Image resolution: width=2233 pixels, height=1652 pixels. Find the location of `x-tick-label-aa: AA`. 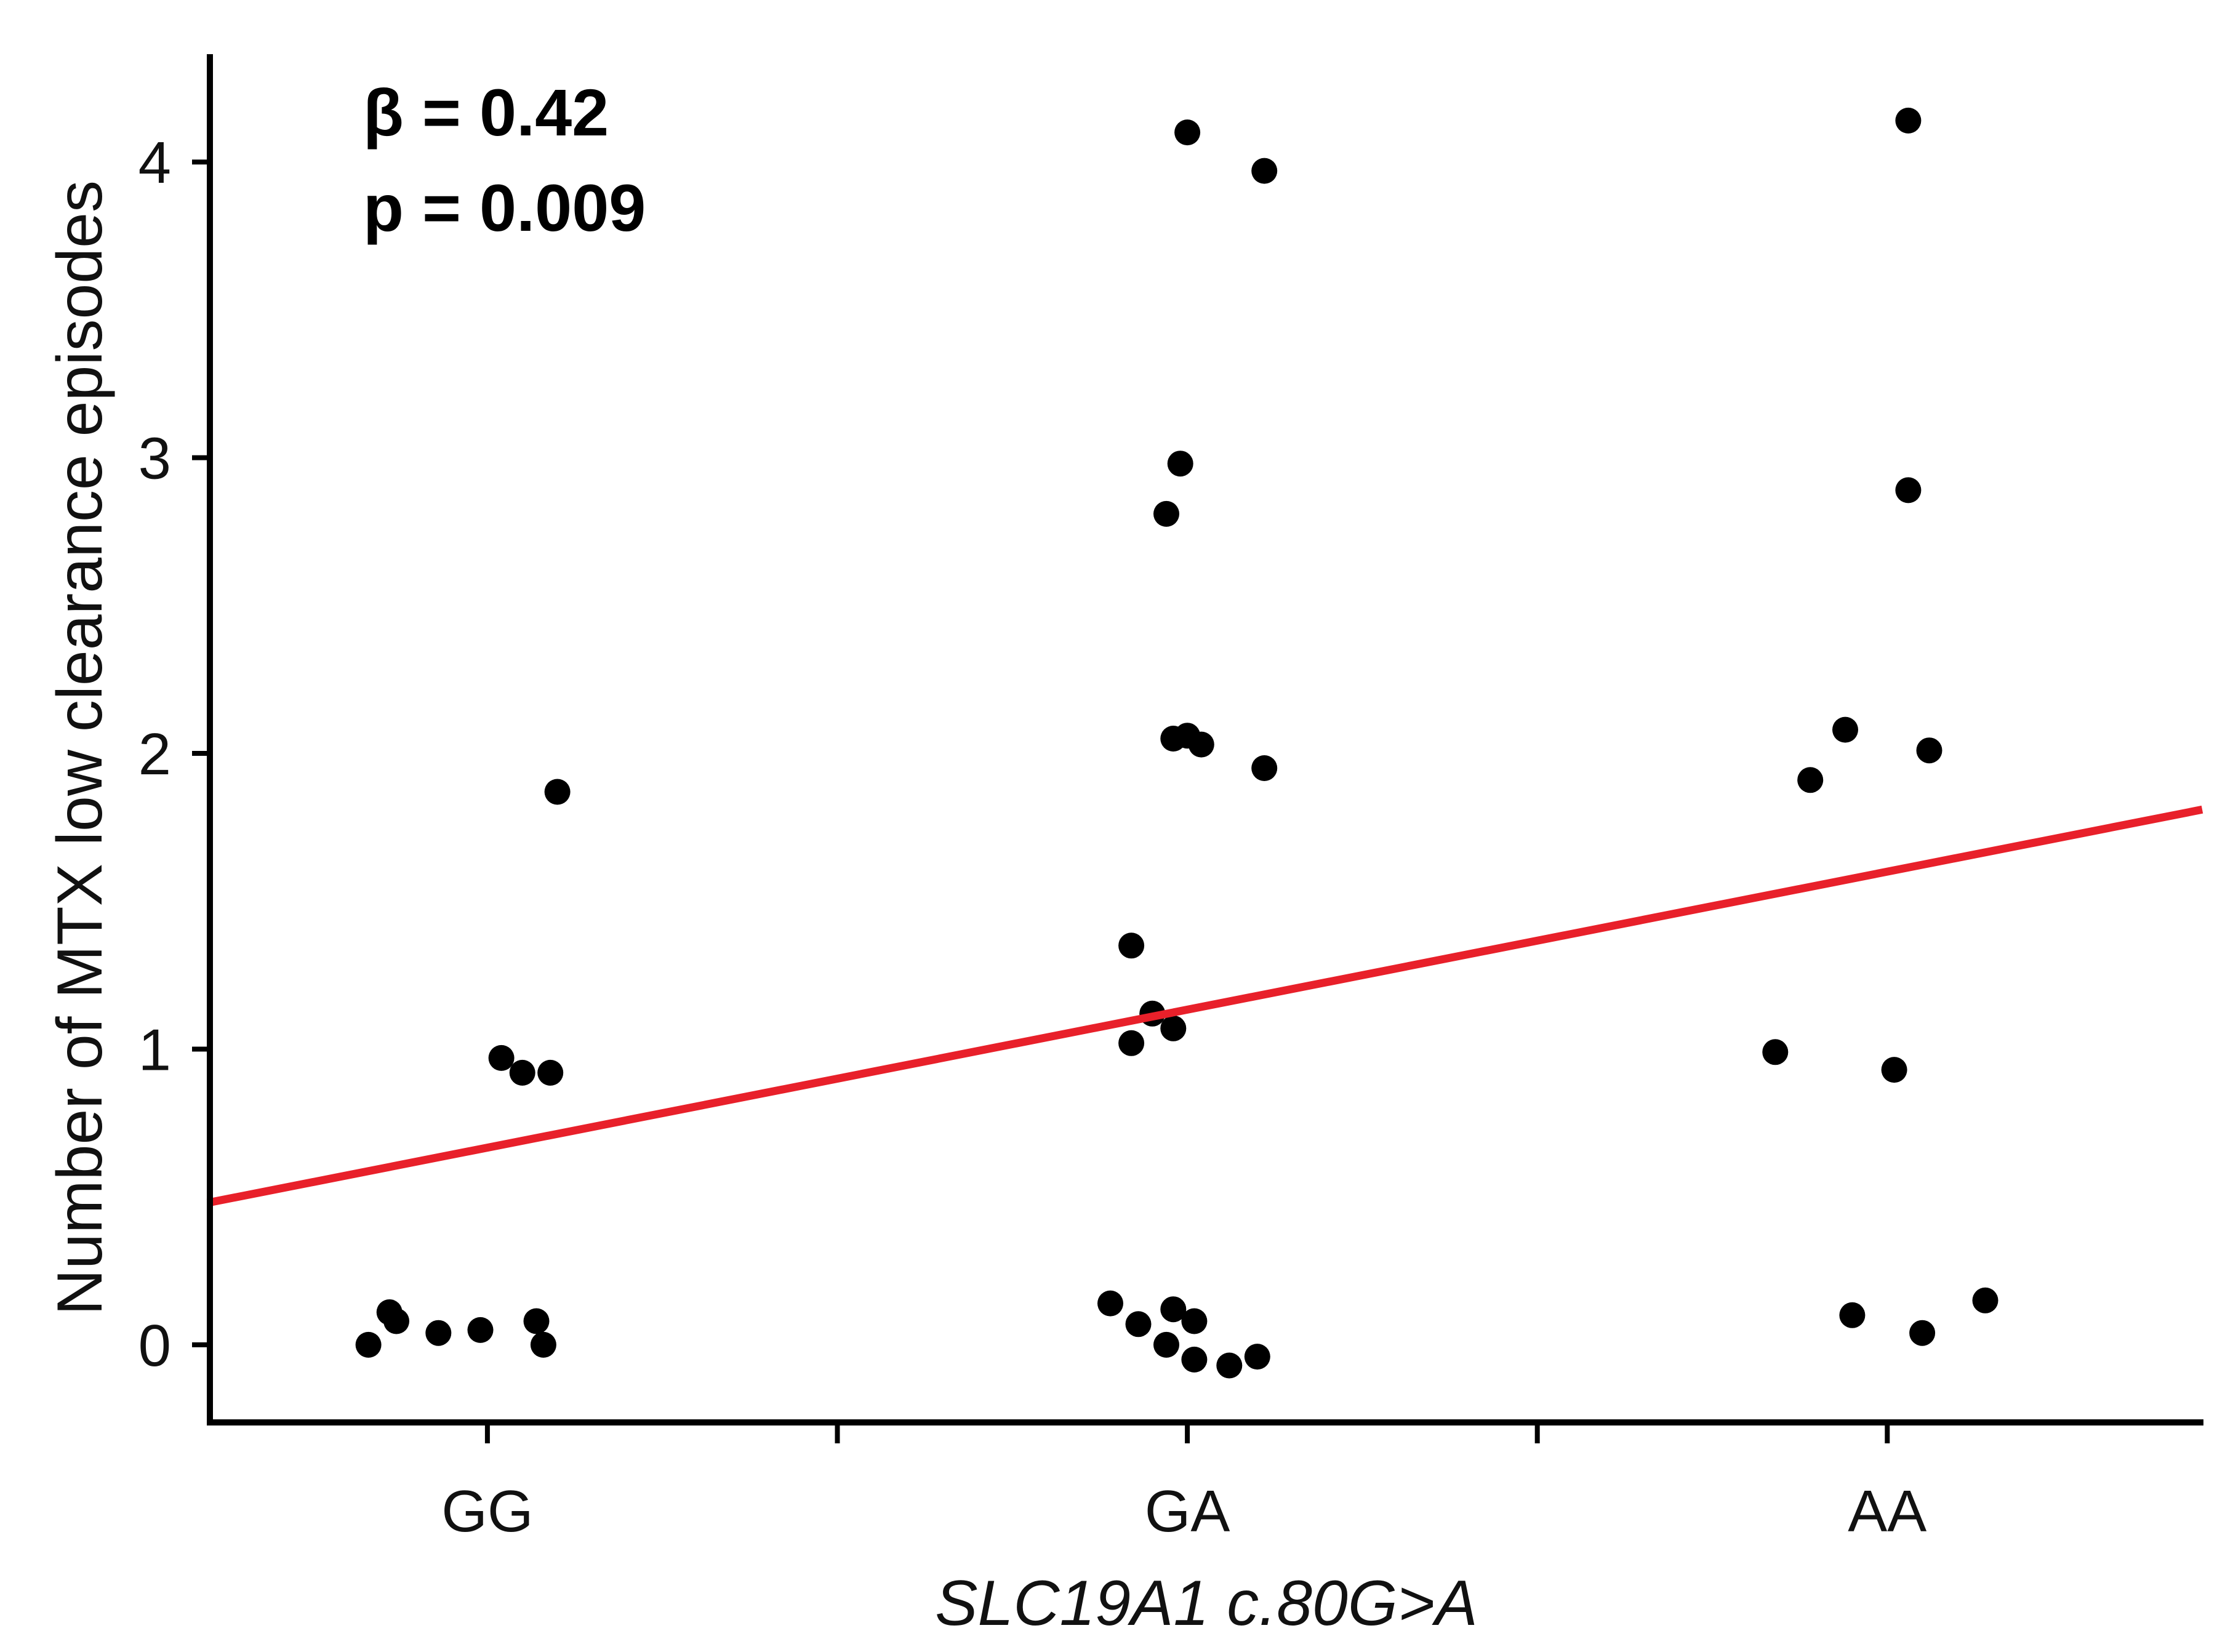

x-tick-label-aa: AA is located at coordinates (1887, 1511).